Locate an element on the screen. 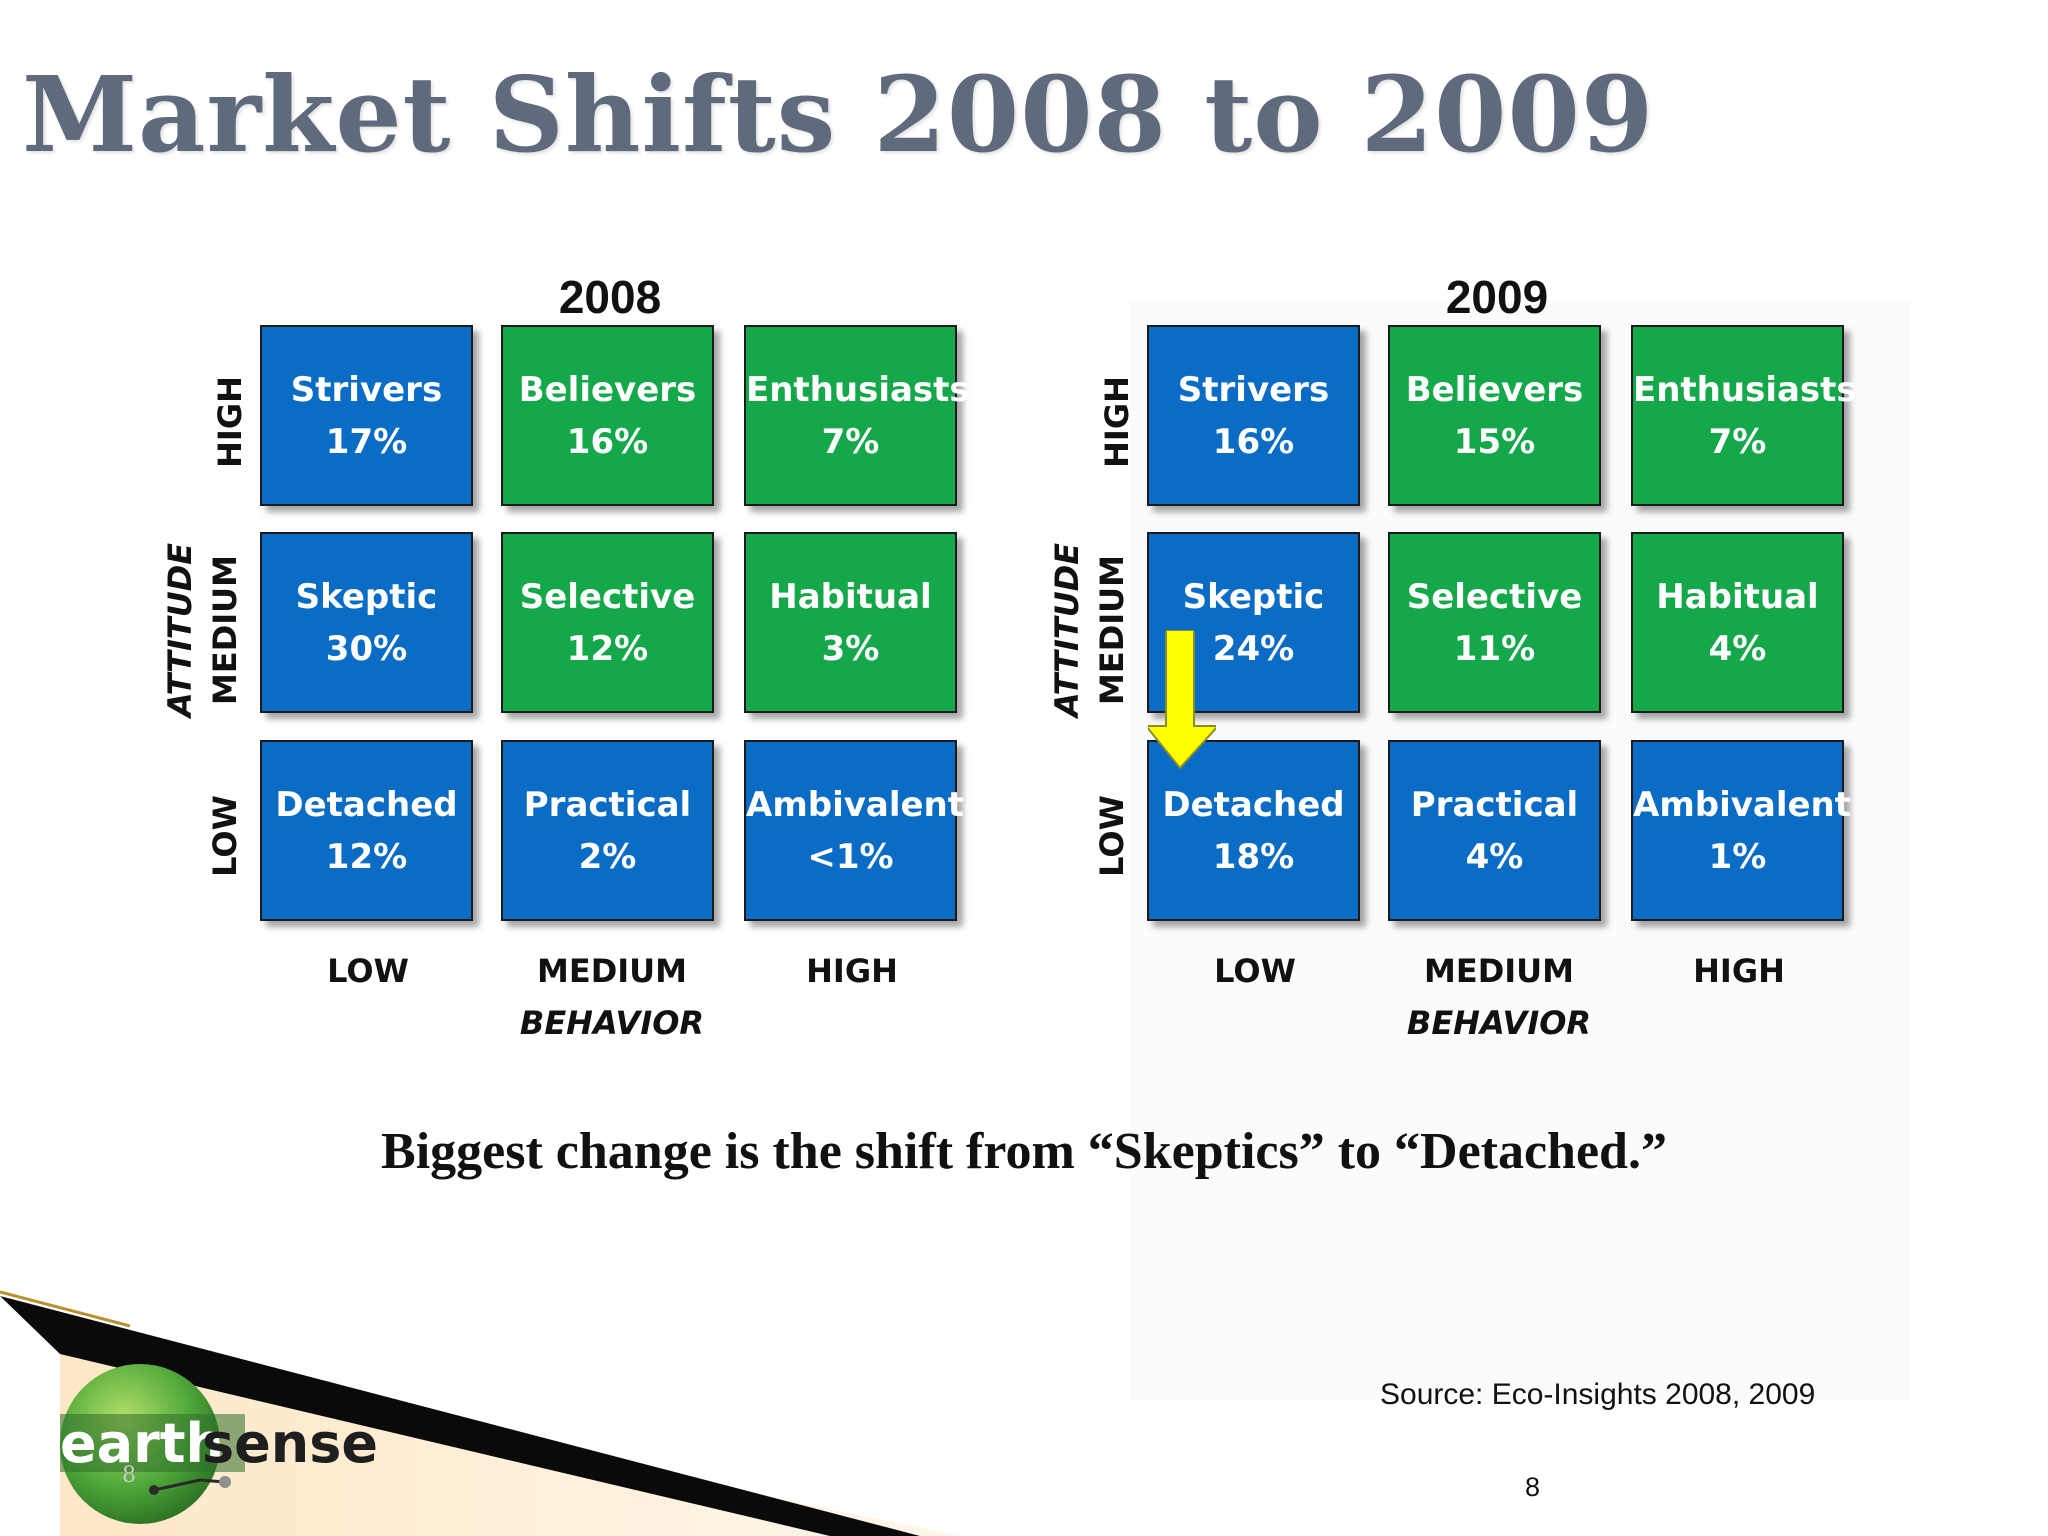 The width and height of the screenshot is (2048, 1536). segment-tile: Practical 4% is located at coordinates (1494, 830).